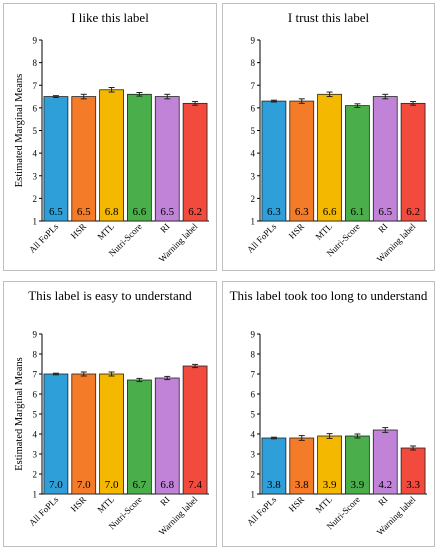  What do you see at coordinates (110, 17) in the screenshot?
I see `chart-title: I like this label` at bounding box center [110, 17].